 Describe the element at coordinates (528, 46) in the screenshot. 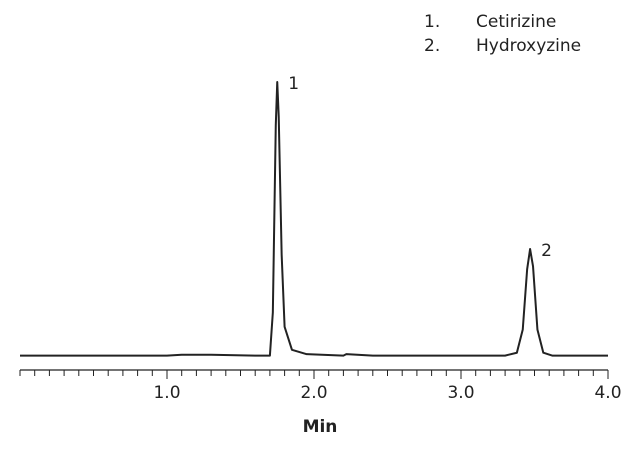

I see `legend-name: Hydroxyzine` at that location.